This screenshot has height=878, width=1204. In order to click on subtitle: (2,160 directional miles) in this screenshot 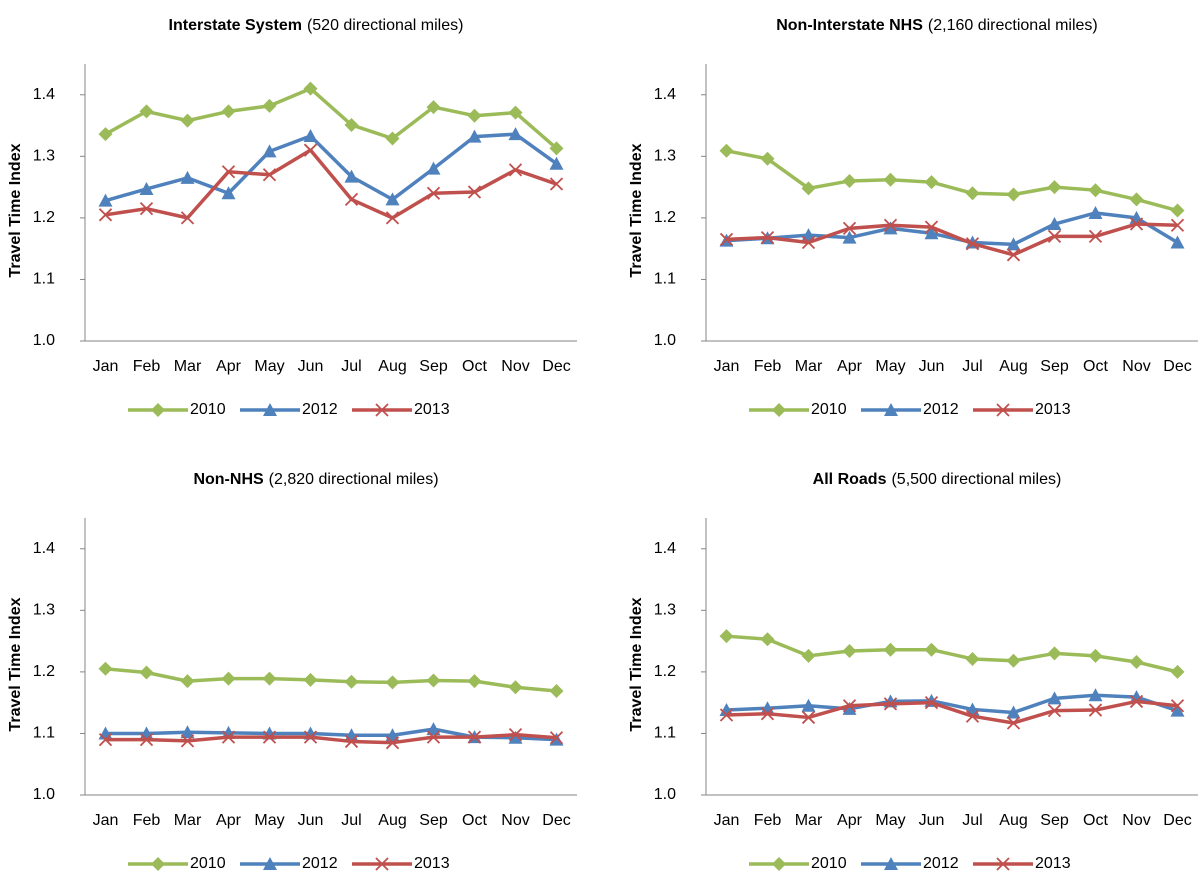, I will do `click(1013, 25)`.